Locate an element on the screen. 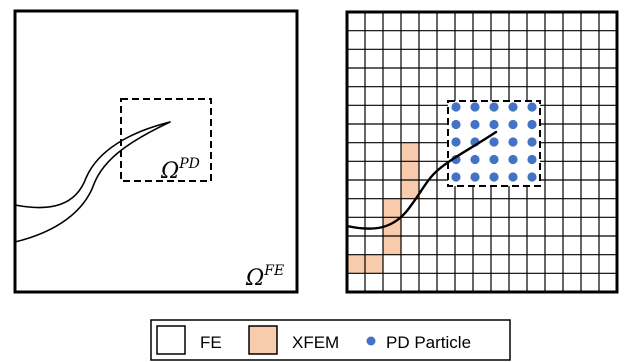 The image size is (628, 362). omega-fe-label: ΩFE is located at coordinates (264, 277).